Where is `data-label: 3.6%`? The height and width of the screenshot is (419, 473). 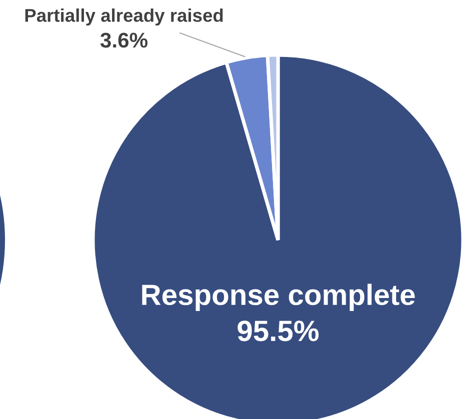
data-label: 3.6% is located at coordinates (124, 40).